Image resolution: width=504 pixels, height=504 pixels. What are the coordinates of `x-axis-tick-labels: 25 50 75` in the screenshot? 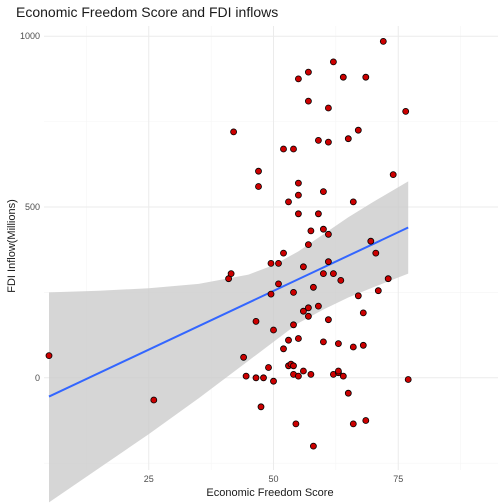 It's located at (273, 479).